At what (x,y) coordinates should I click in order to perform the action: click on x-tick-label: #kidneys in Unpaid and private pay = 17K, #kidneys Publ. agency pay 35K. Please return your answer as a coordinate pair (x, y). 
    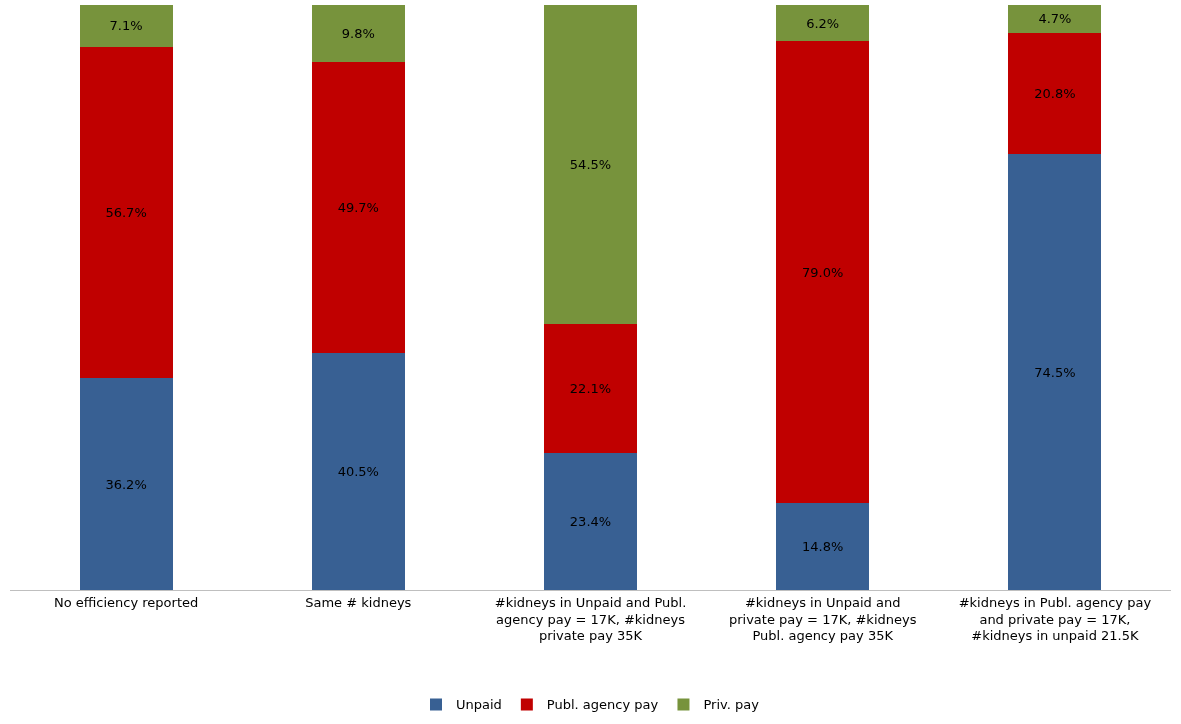
    Looking at the image, I should click on (822, 619).